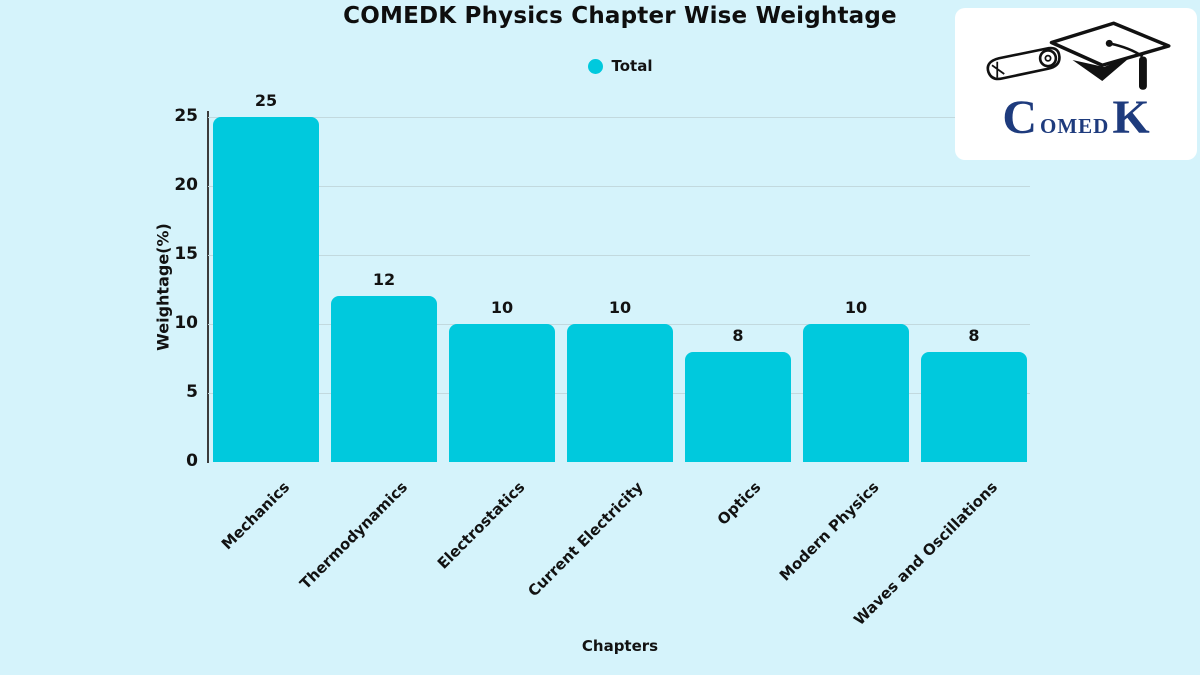 This screenshot has height=675, width=1200. Describe the element at coordinates (739, 503) in the screenshot. I see `x-category-label: Optics` at that location.